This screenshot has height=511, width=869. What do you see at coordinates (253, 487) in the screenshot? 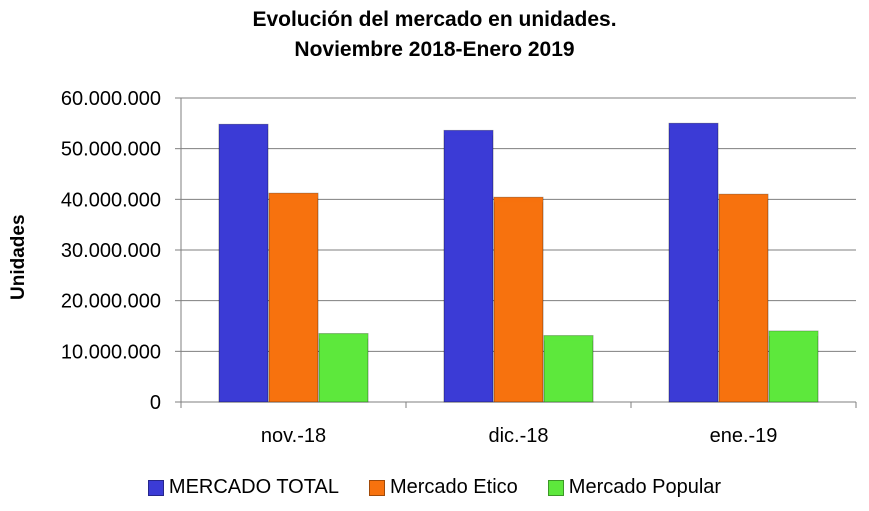
I see `legend-label: MERCADO TOTAL` at bounding box center [253, 487].